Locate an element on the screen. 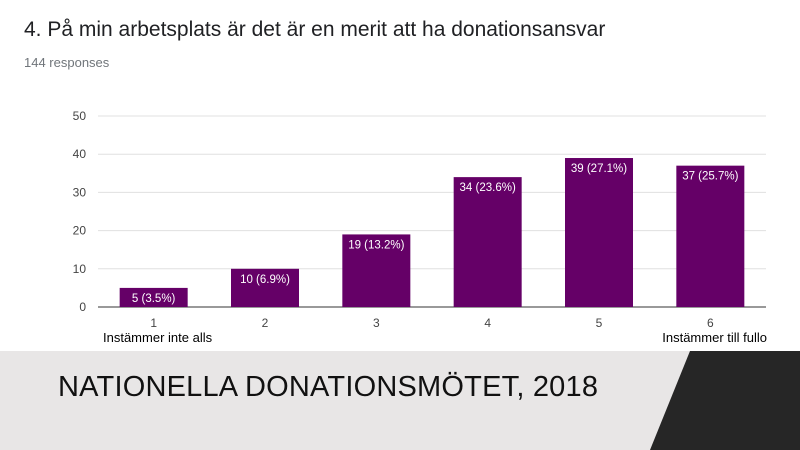  x-tick-label: 2 is located at coordinates (265, 323).